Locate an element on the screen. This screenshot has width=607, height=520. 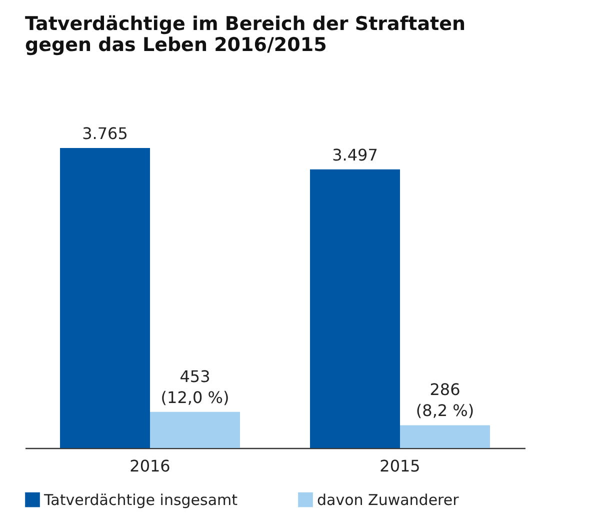
x-tick-label: 2015 is located at coordinates (400, 466).